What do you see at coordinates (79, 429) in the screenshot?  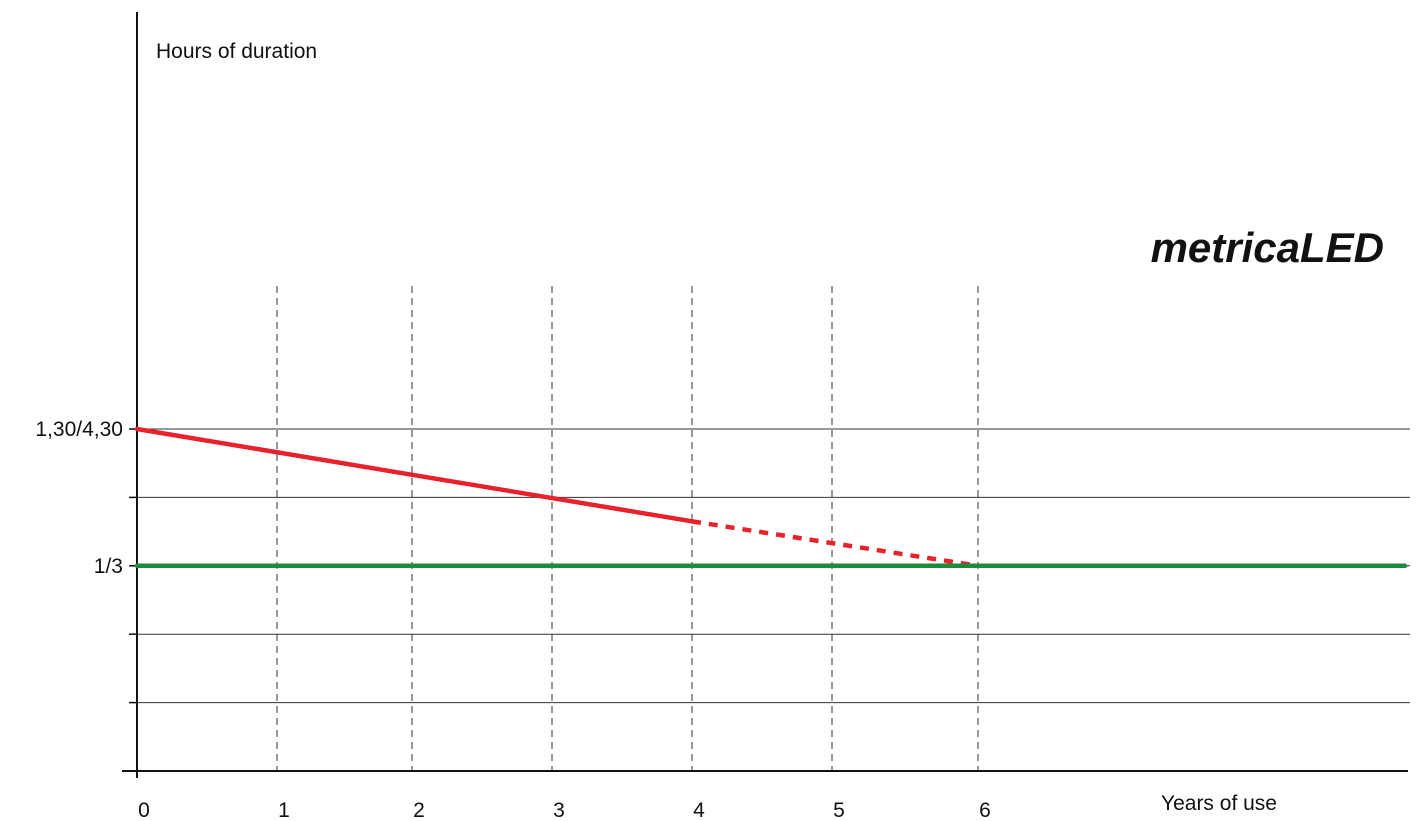 I see `y-tick-label: 1,30/4,30` at bounding box center [79, 429].